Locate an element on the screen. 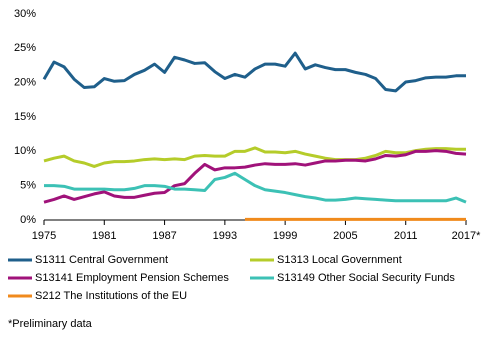 Image resolution: width=491 pixels, height=340 pixels. x-tick-label: 2011 is located at coordinates (406, 236).